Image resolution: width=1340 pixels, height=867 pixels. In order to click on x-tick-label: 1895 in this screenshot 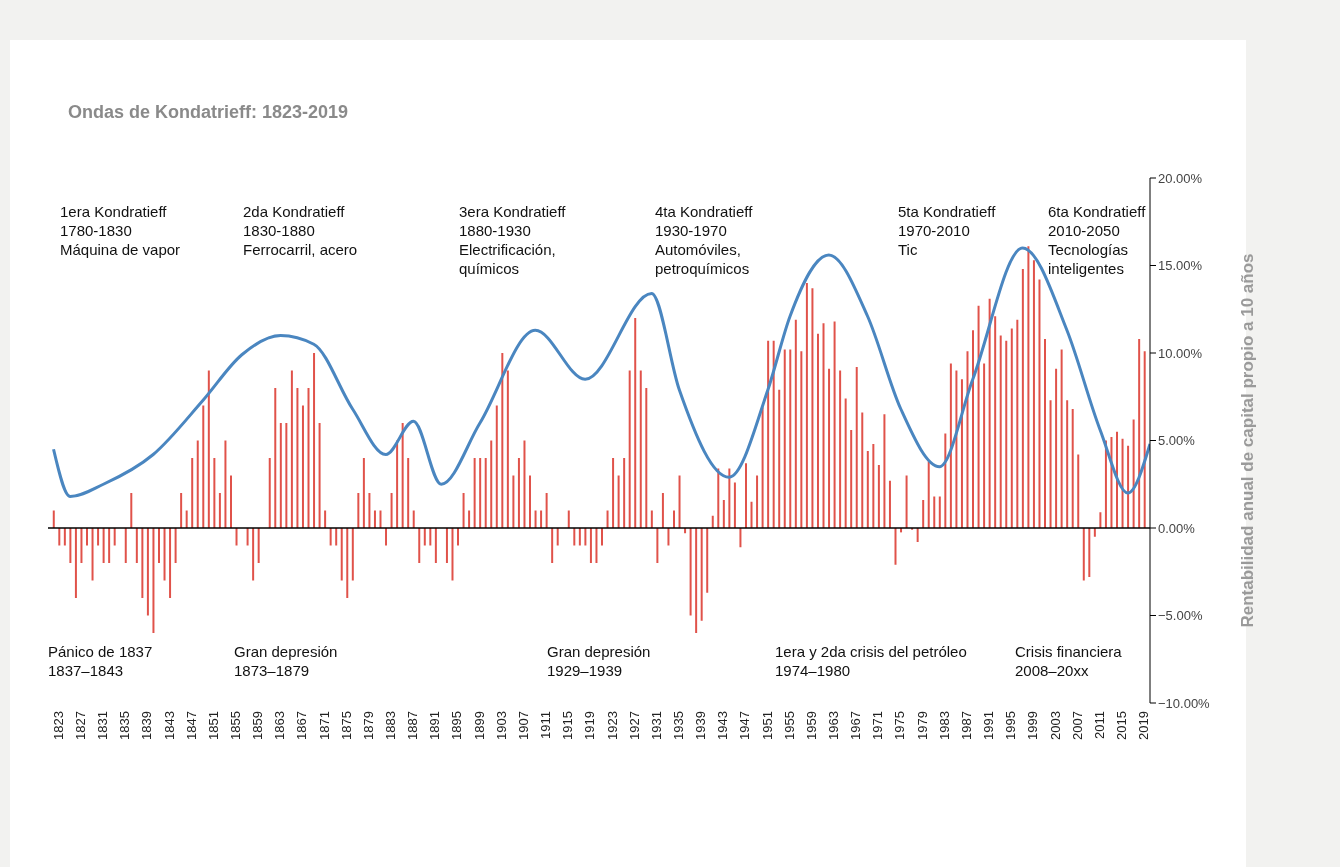, I will do `click(457, 725)`.